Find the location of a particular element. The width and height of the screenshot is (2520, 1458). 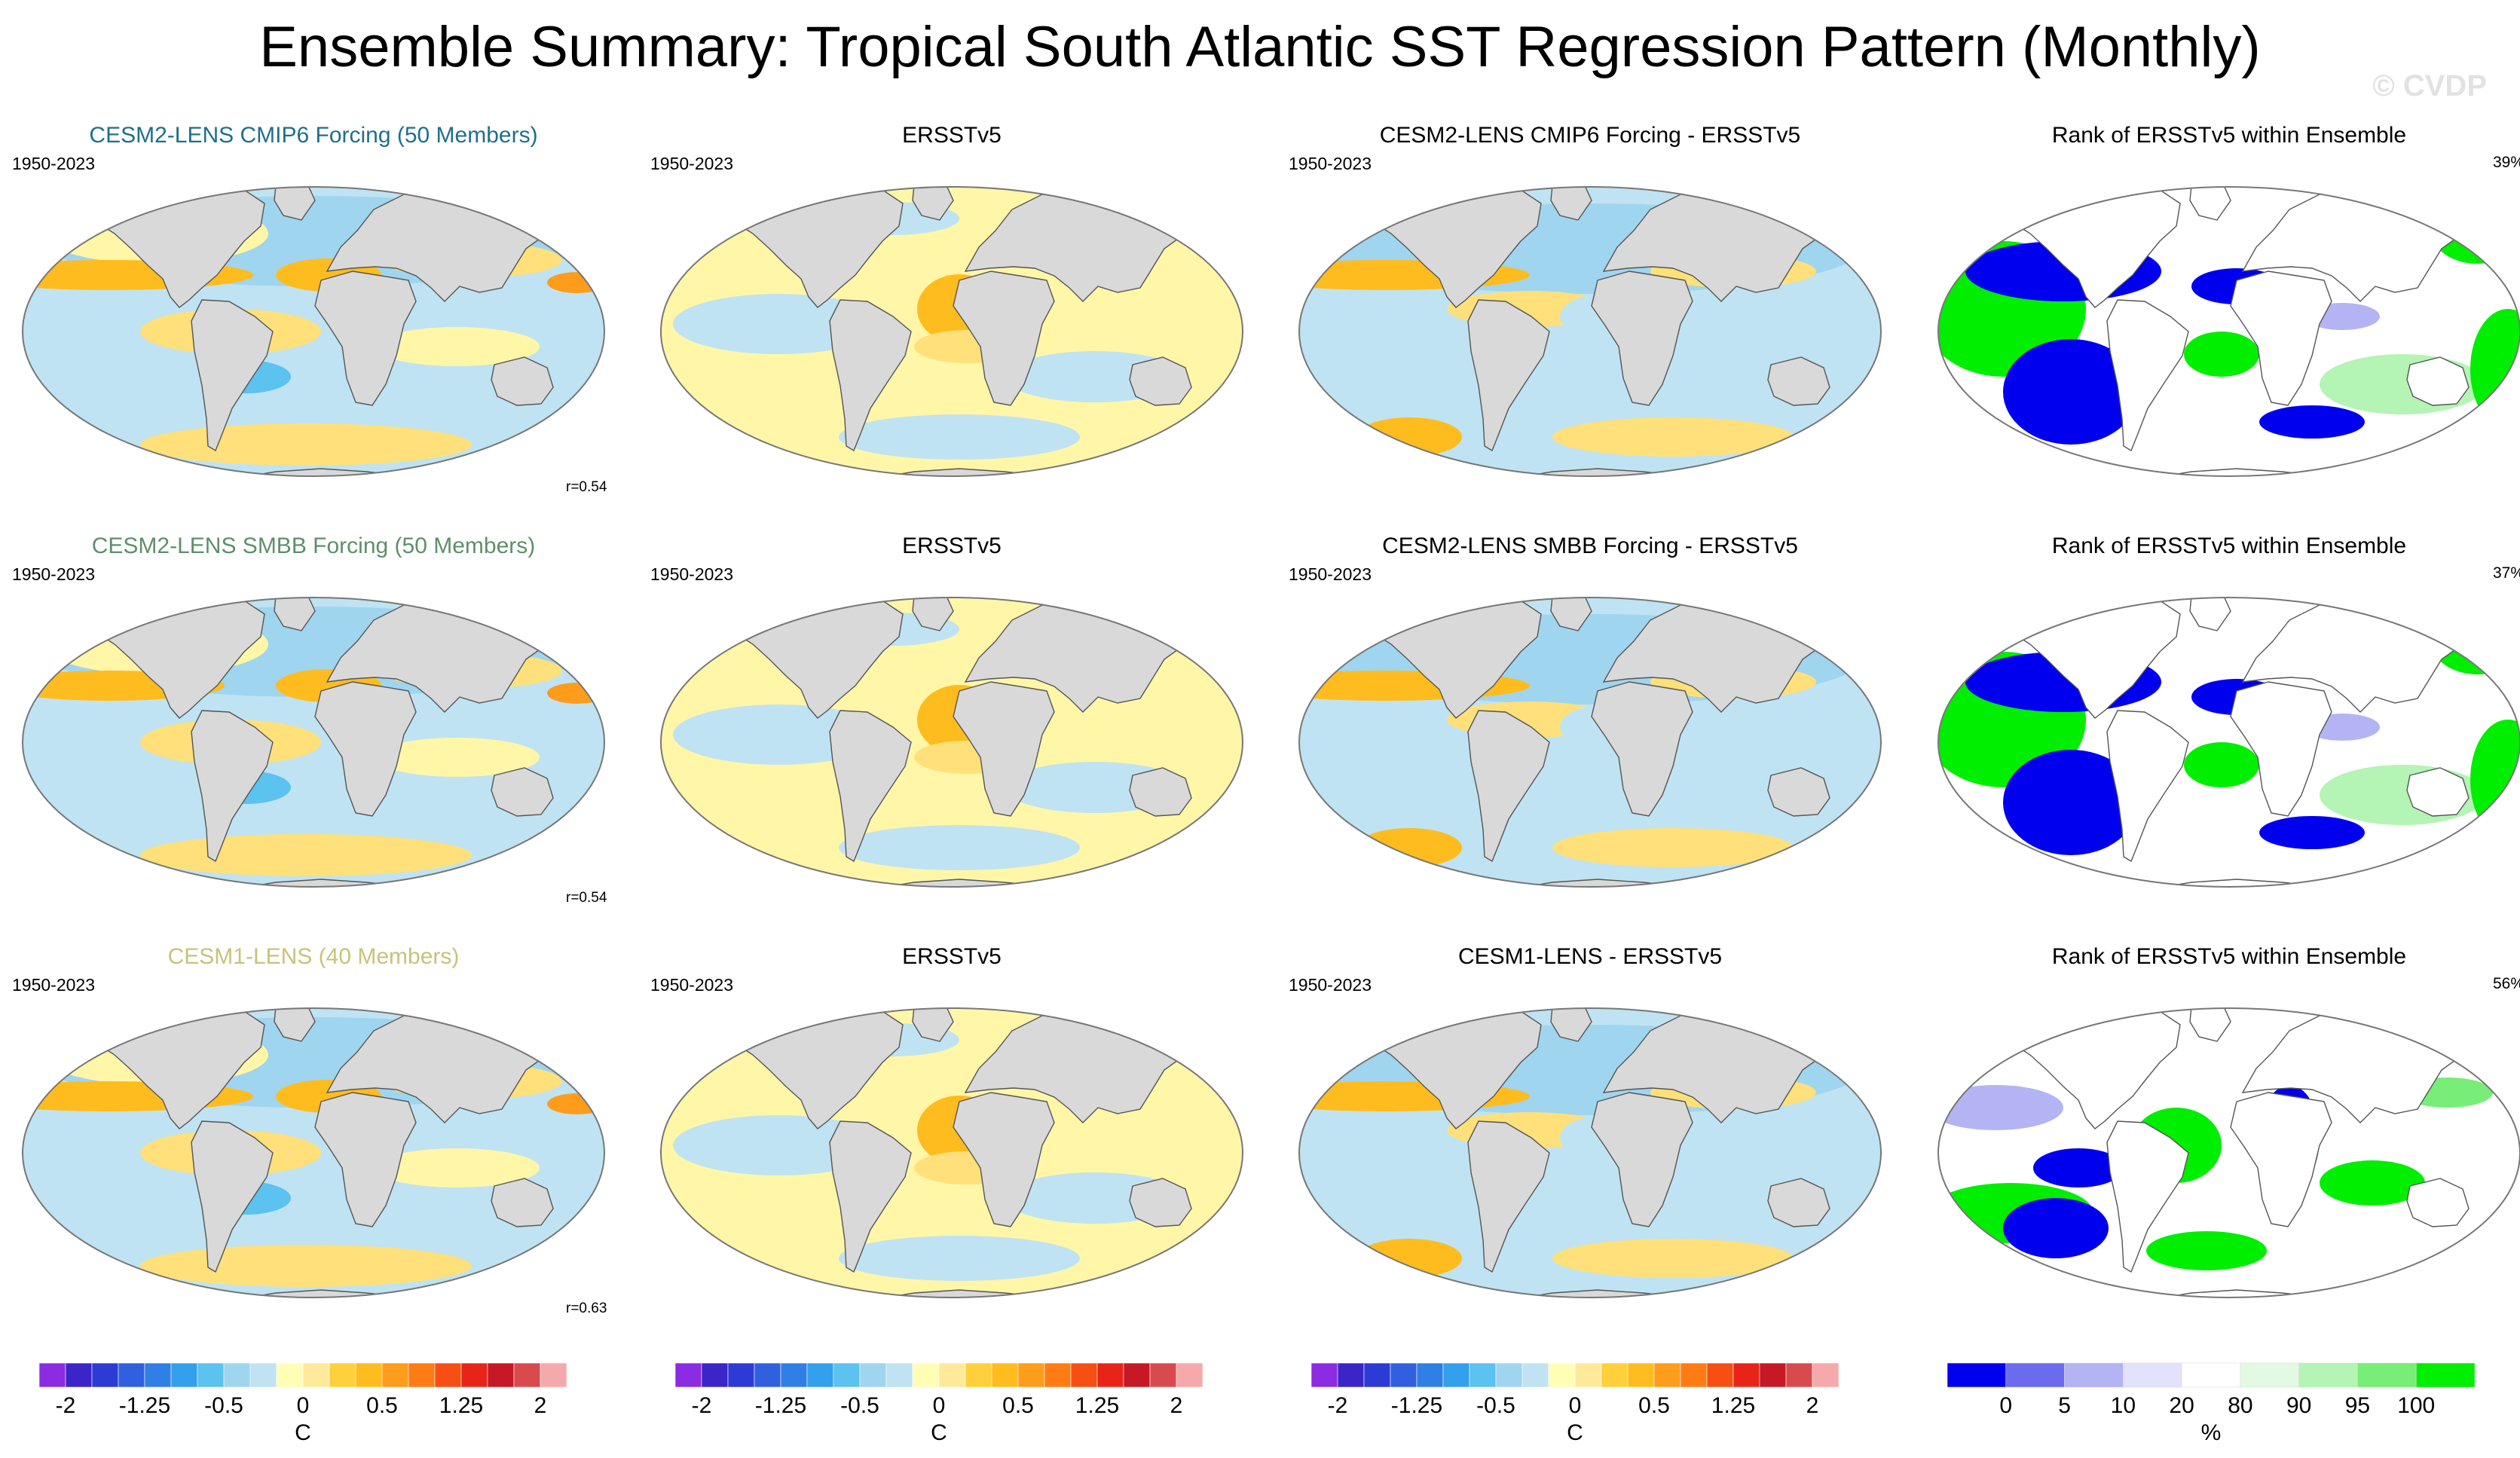

colorbar-tick-label: 1.25 is located at coordinates (1733, 1405).